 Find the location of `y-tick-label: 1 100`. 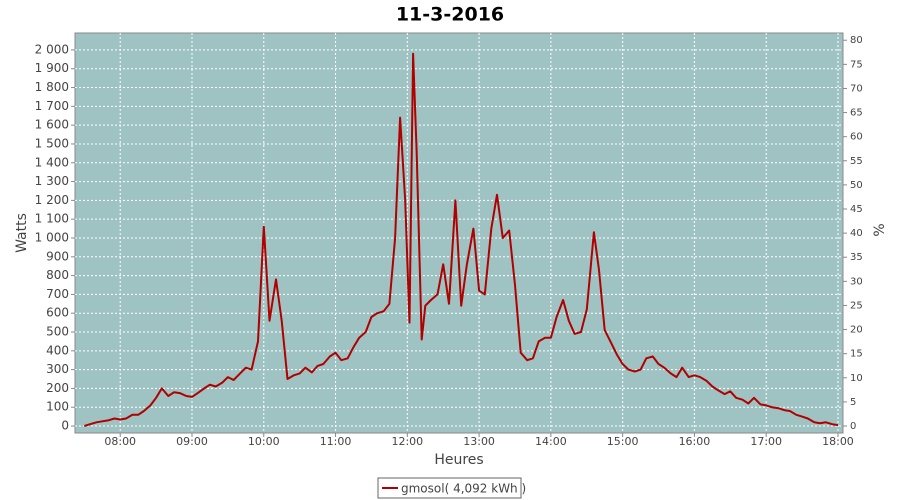

y-tick-label: 1 100 is located at coordinates (52, 219).